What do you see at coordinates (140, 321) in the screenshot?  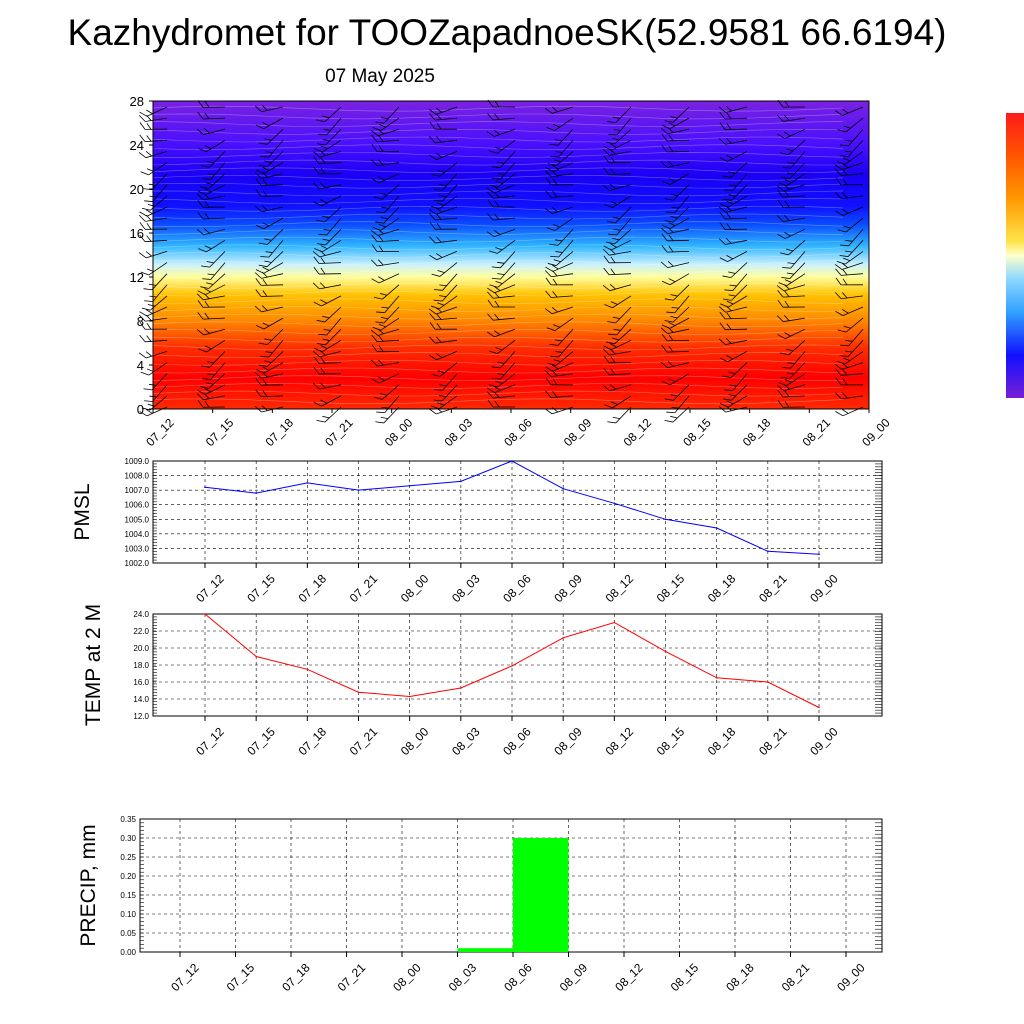 I see `y-tick-label: 8` at bounding box center [140, 321].